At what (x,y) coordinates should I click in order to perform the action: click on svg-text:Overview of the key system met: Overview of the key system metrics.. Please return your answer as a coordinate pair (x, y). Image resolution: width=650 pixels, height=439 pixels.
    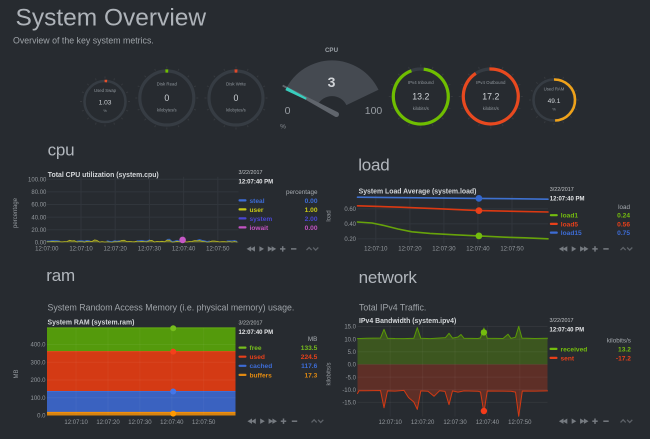
    Looking at the image, I should click on (83, 41).